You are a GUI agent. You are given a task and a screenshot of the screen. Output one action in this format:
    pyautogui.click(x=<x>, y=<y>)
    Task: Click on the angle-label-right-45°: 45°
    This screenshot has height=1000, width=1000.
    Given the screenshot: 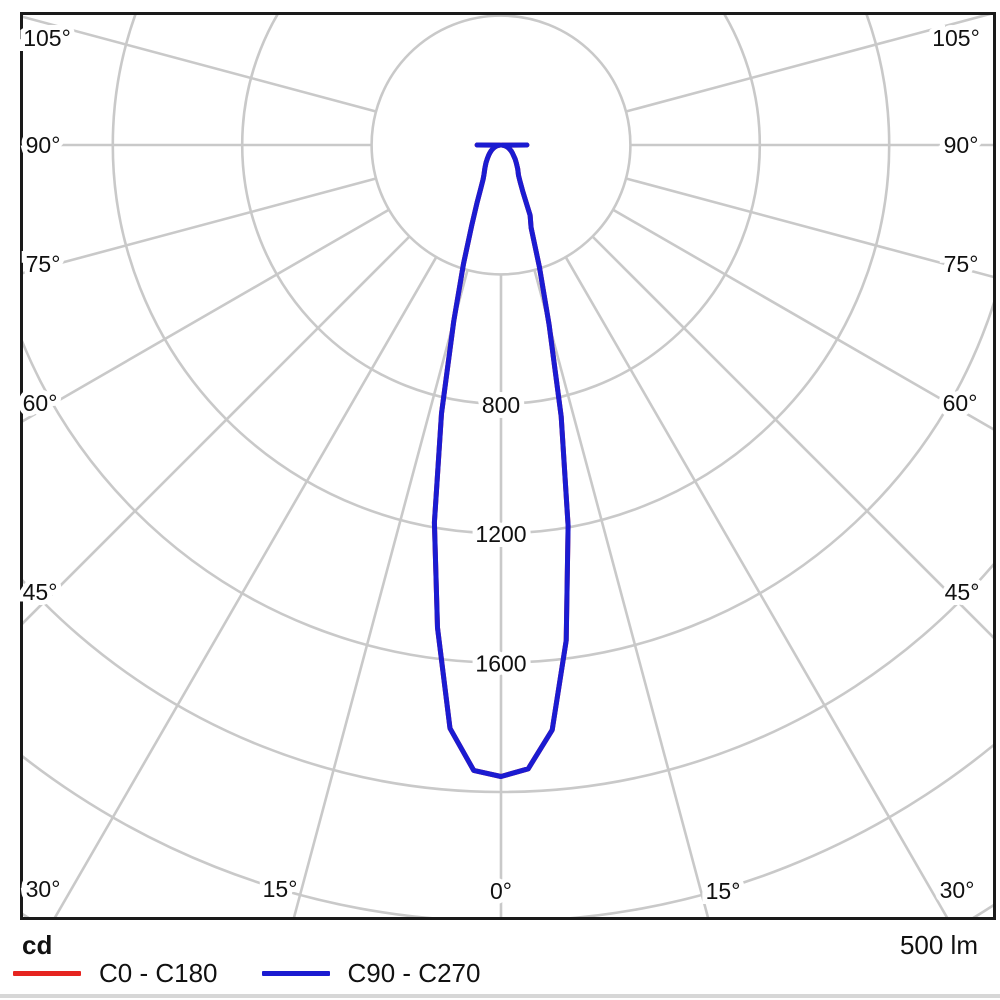 What is the action you would take?
    pyautogui.click(x=962, y=592)
    